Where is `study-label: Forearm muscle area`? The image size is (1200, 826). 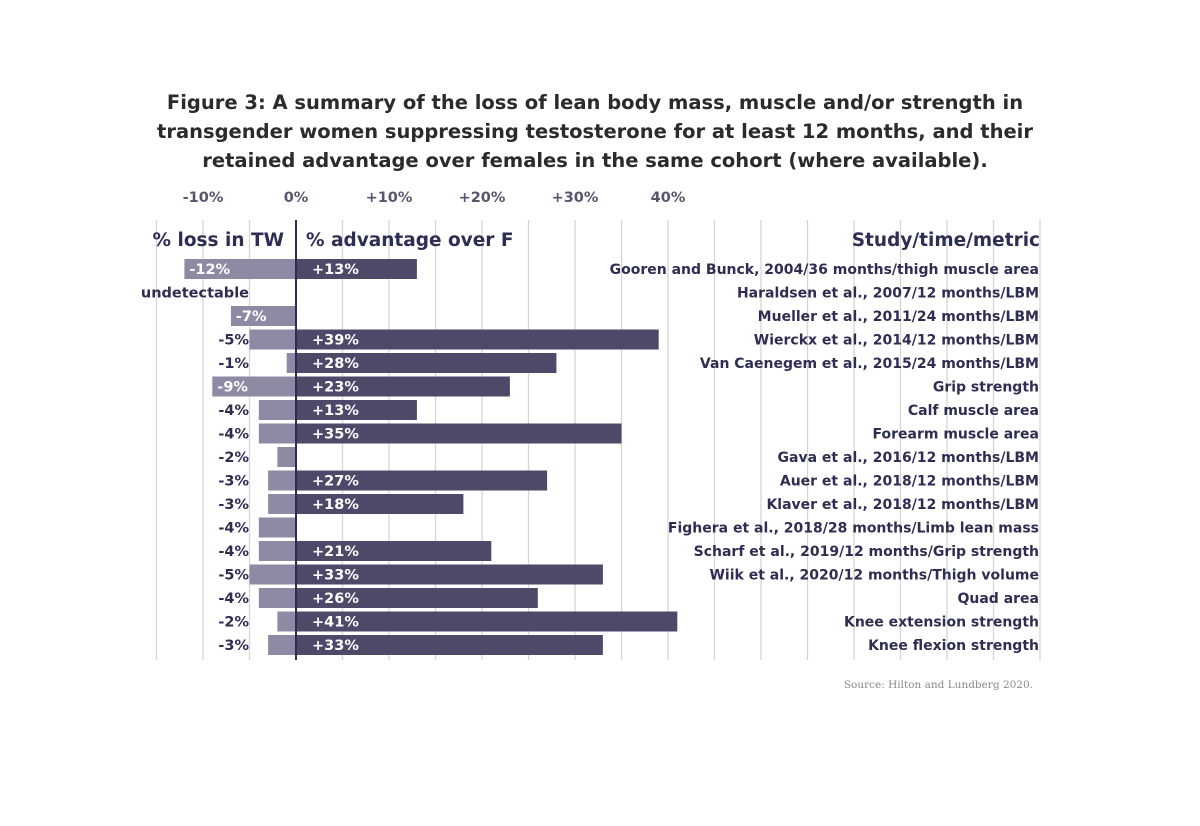
study-label: Forearm muscle area is located at coordinates (956, 435).